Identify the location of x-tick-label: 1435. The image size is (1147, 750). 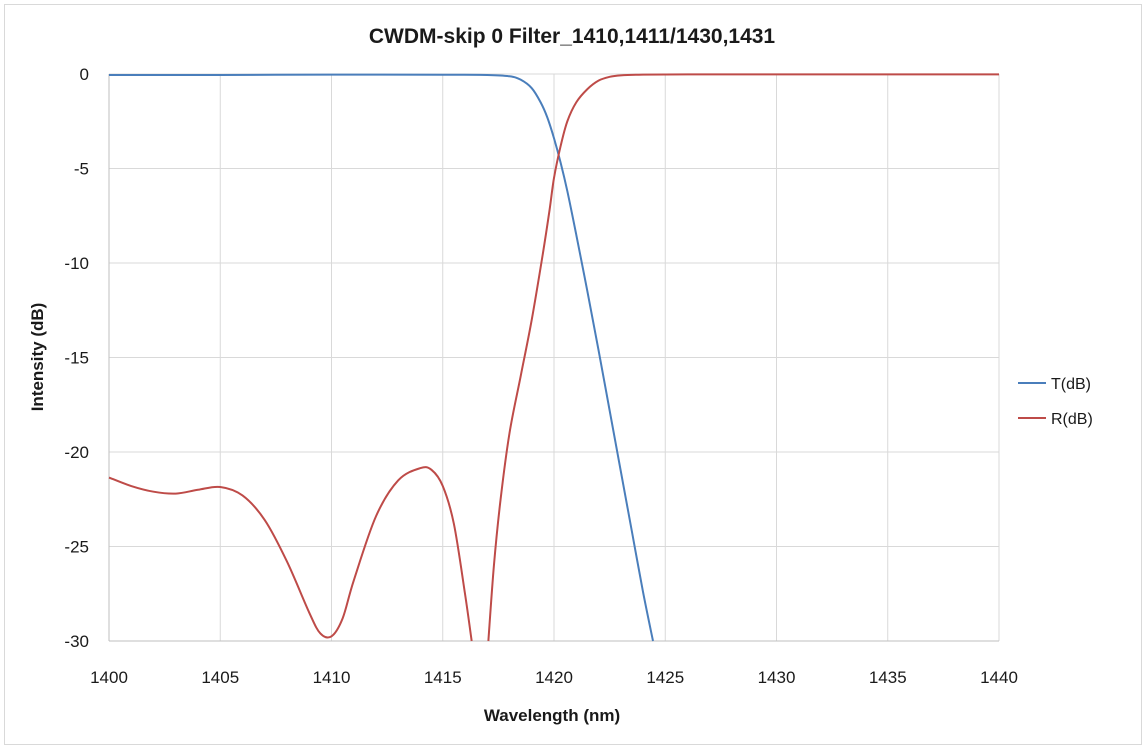
(888, 677).